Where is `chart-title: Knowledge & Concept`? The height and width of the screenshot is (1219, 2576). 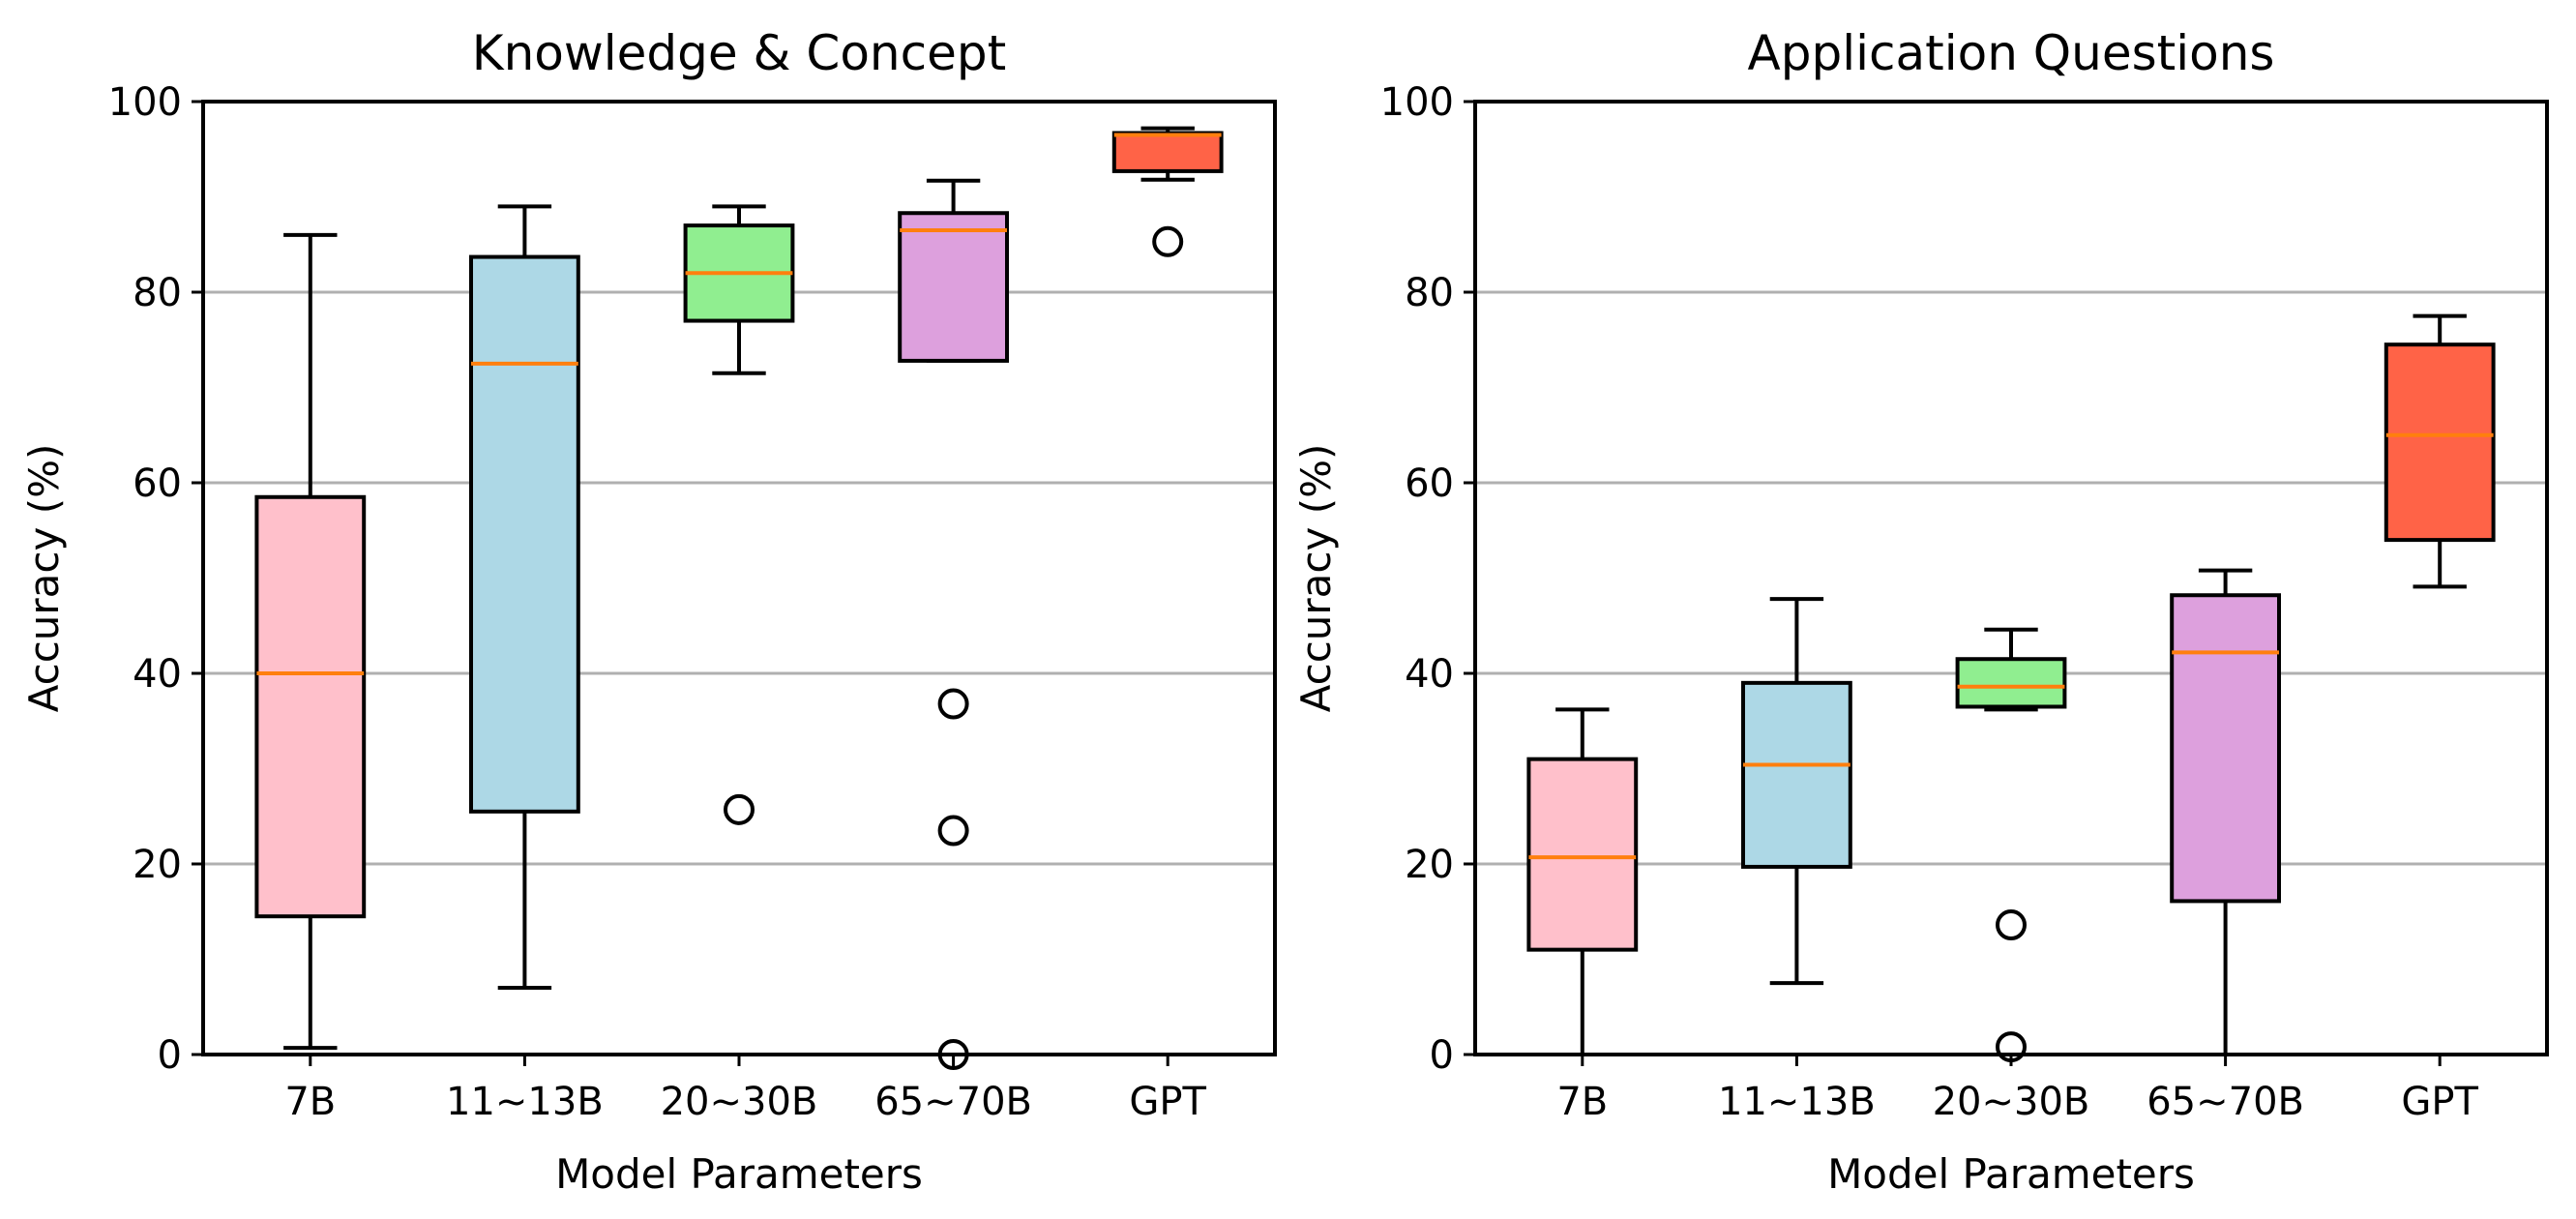
chart-title: Knowledge & Concept is located at coordinates (739, 53).